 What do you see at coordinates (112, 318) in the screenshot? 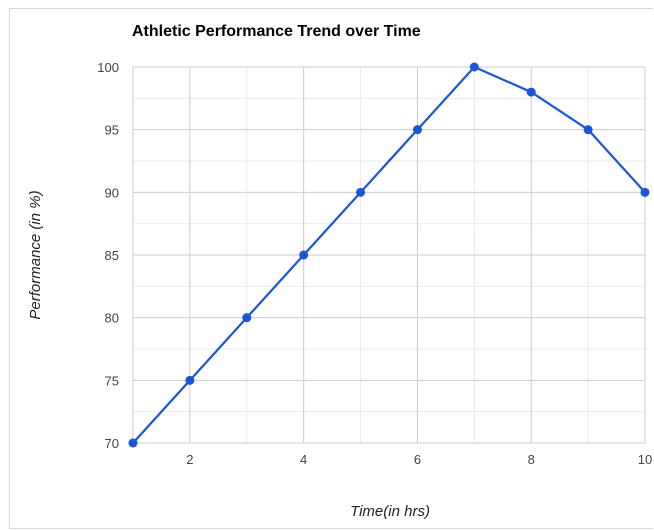
I see `y-tick-label: 80` at bounding box center [112, 318].